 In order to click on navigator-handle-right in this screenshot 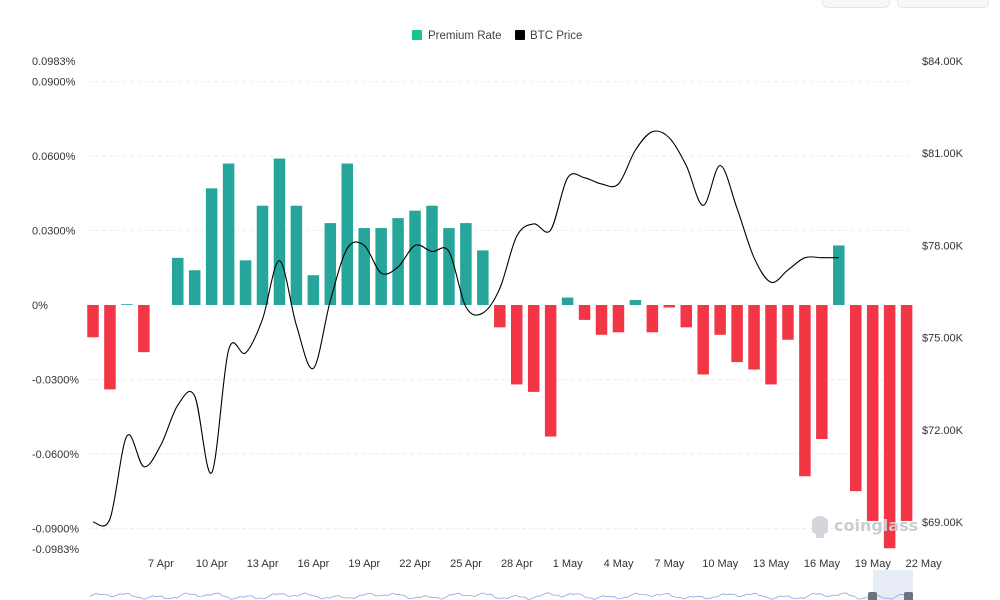, I will do `click(908, 596)`.